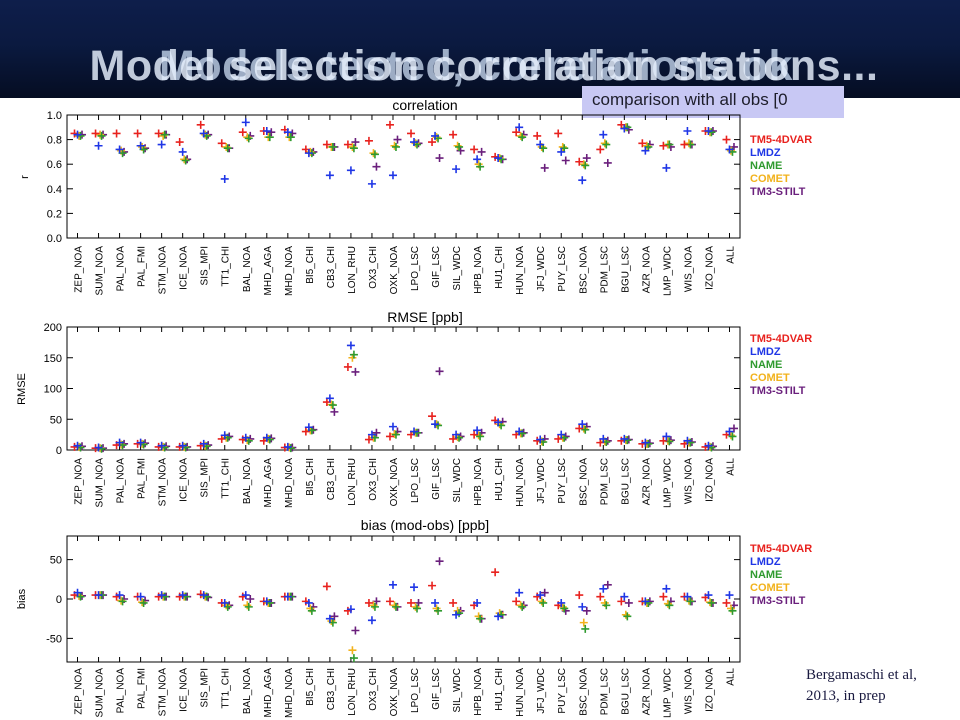 This screenshot has height=720, width=960. I want to click on x-tick-label: HU1_CHI, so click(499, 689).